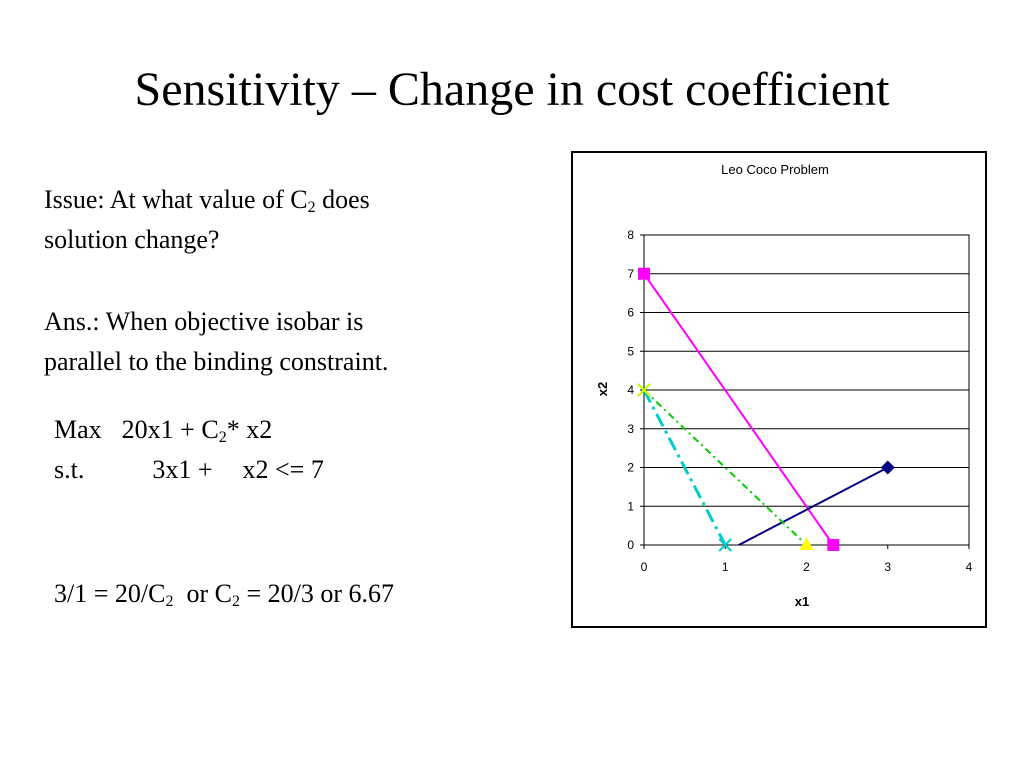 This screenshot has width=1024, height=768. Describe the element at coordinates (176, 199) in the screenshot. I see `issue-line-1-pre: Issue: At what value of C` at that location.